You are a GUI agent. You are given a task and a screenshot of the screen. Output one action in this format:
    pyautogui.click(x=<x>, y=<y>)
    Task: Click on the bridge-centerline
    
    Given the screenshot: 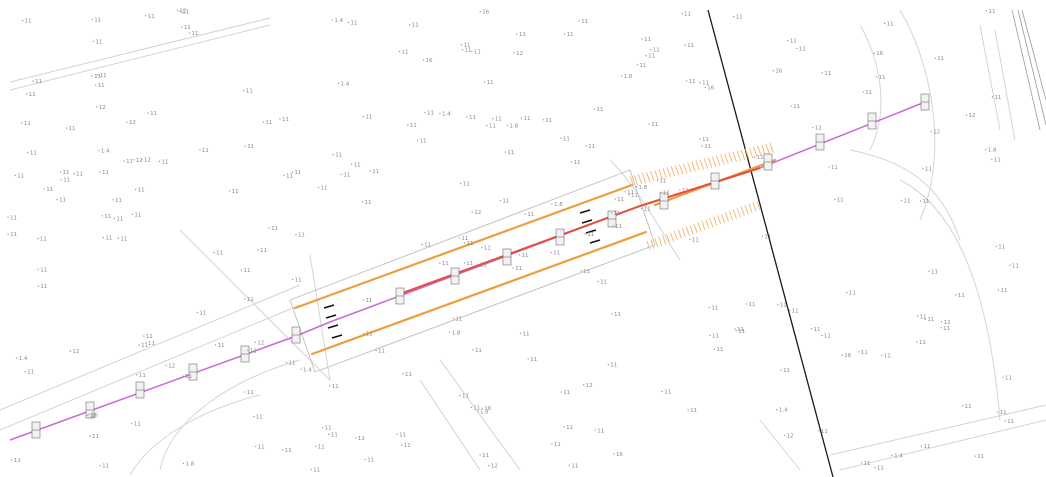 What is the action you would take?
    pyautogui.click(x=580, y=231)
    